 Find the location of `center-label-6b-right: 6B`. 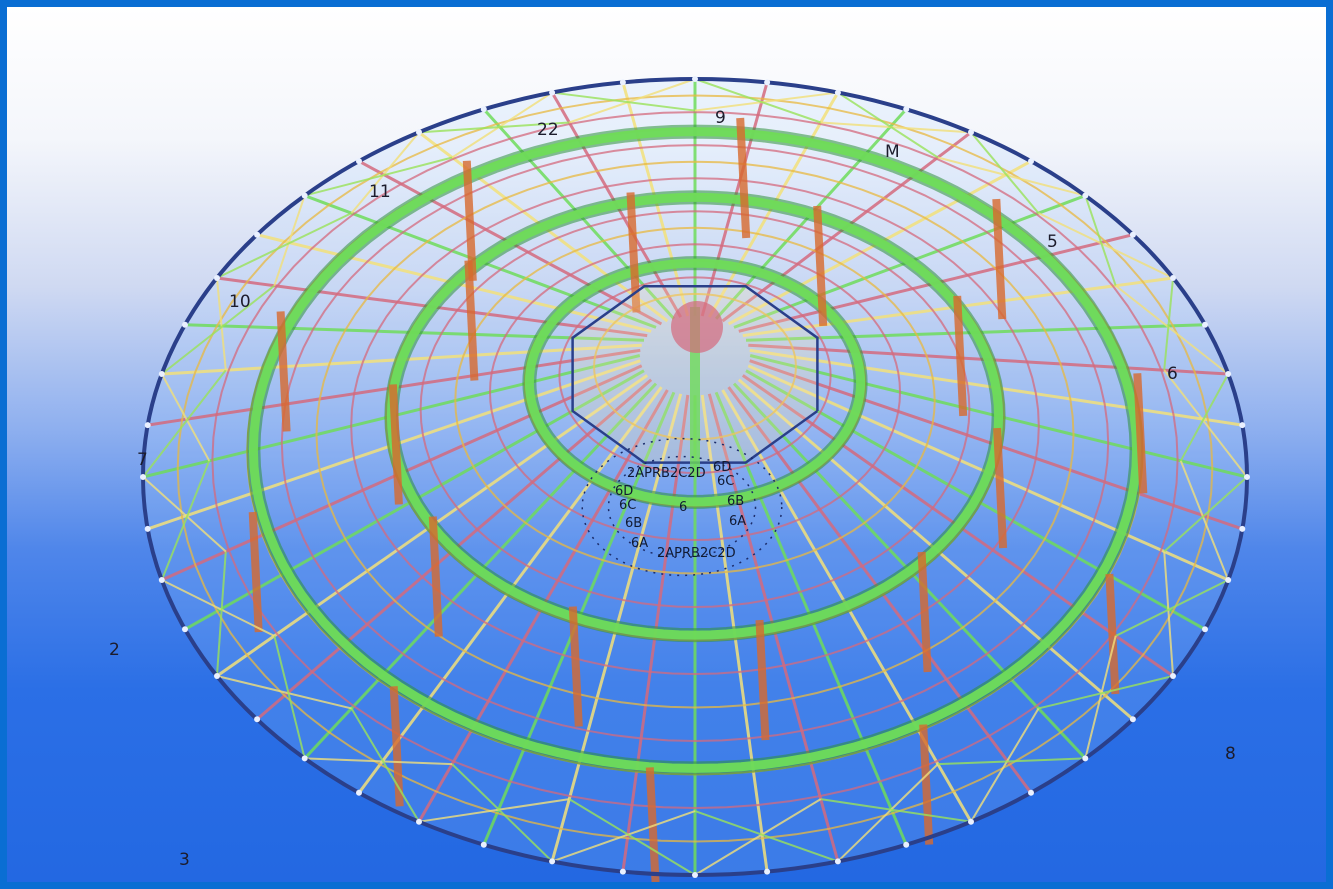

center-label-6b-right: 6B is located at coordinates (735, 501).